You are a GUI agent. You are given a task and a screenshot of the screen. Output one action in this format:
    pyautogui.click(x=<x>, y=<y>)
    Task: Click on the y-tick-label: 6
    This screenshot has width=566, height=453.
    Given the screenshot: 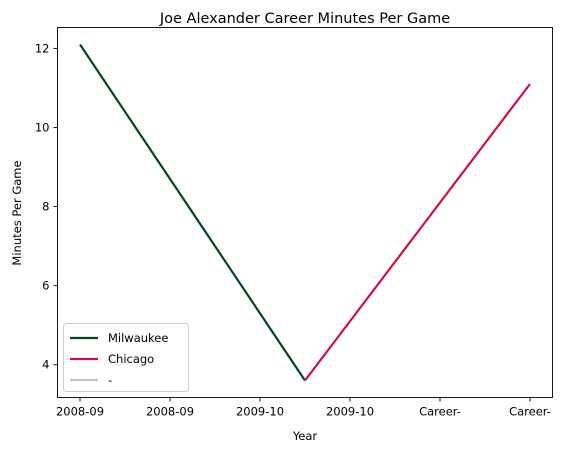 What is the action you would take?
    pyautogui.click(x=45, y=286)
    